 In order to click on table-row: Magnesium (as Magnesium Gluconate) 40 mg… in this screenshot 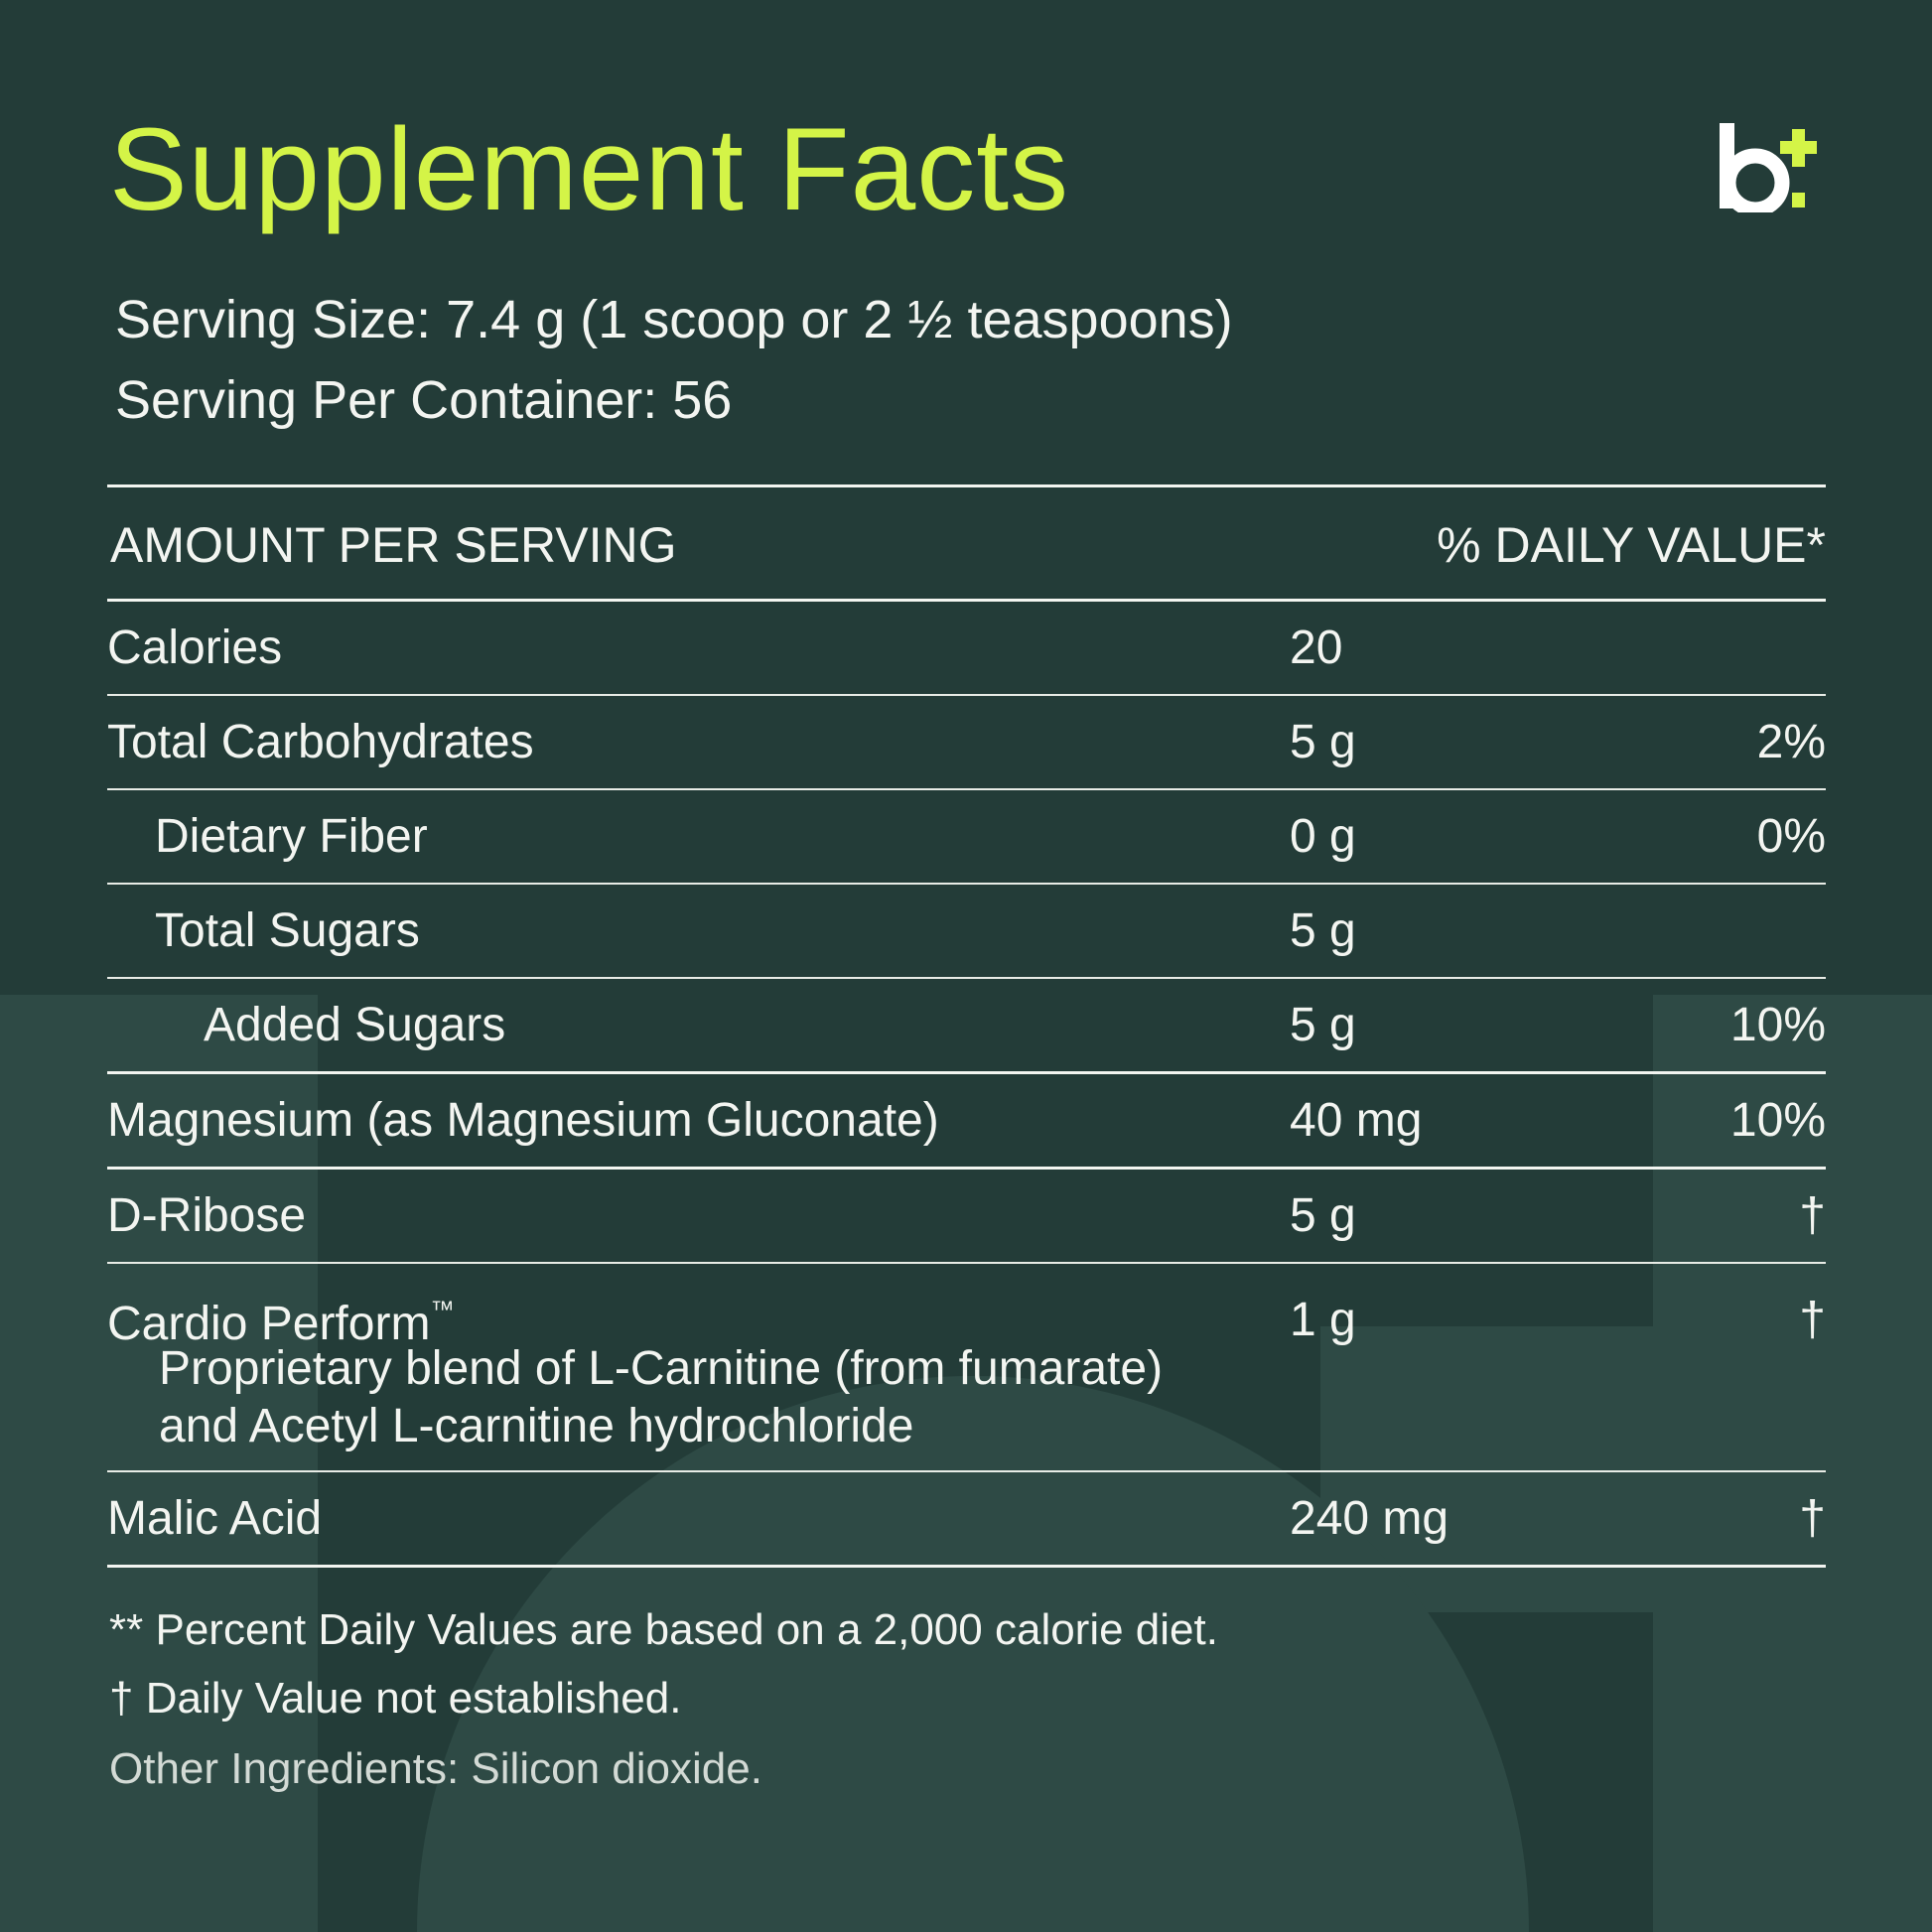, I will do `click(967, 1122)`.